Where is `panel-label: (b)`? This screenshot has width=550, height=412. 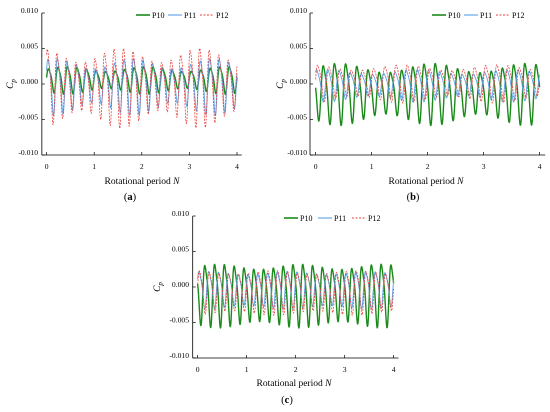
panel-label: (b) is located at coordinates (413, 197).